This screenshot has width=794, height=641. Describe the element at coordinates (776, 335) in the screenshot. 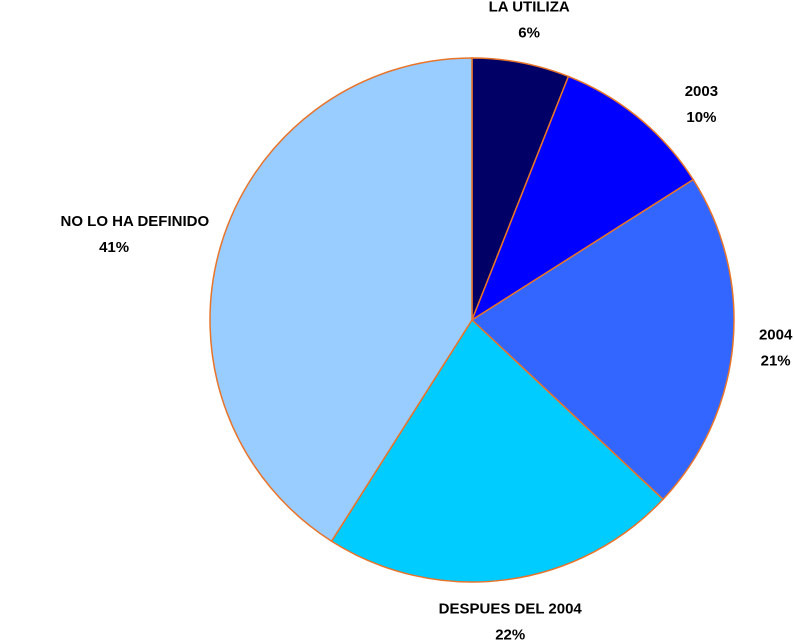

I see `slice-label: 2004` at that location.